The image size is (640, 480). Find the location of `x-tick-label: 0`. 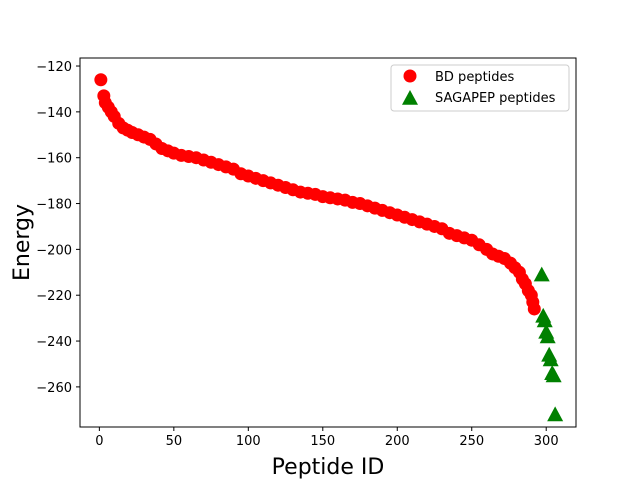

x-tick-label: 0 is located at coordinates (99, 441).